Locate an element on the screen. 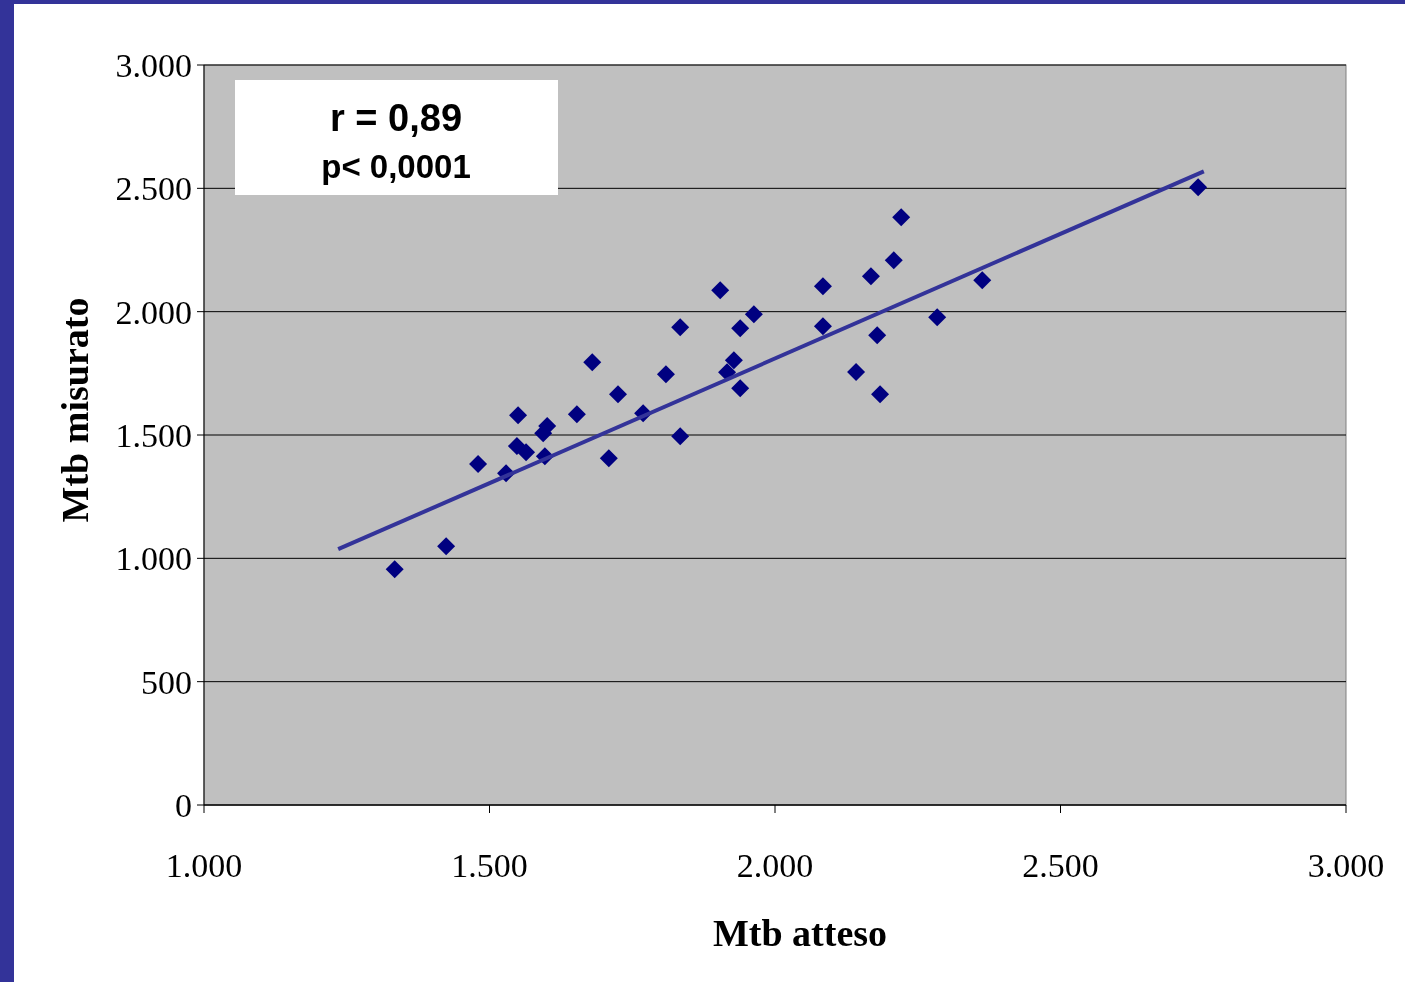  x-axis-title: Mtb atteso is located at coordinates (800, 933).